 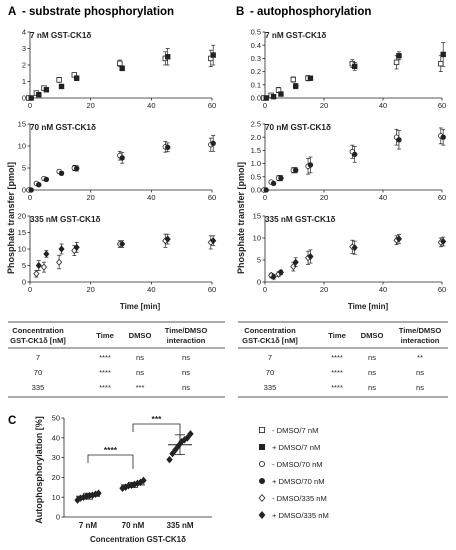 I want to click on series-circle-open, so click(x=352, y=160).